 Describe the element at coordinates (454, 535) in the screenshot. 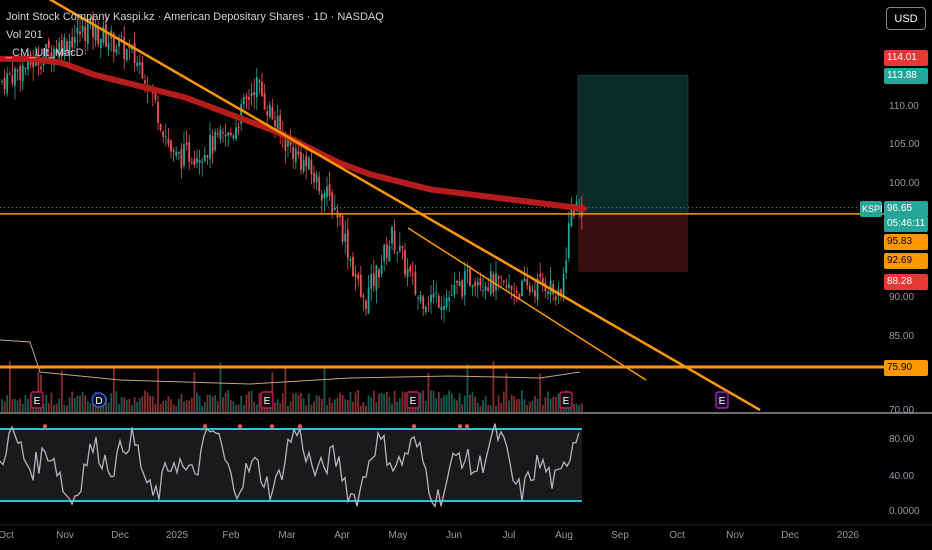

I see `x-tick-label: Jun` at that location.